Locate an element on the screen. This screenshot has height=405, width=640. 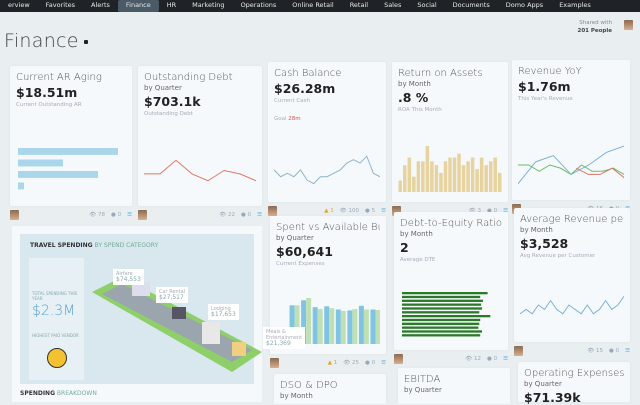
card-caption: Average DTE is located at coordinates (418, 260).